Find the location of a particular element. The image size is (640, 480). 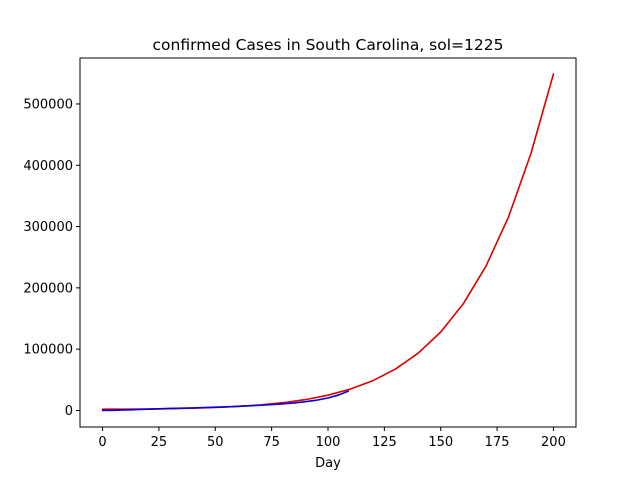

x-tick-label: 100 is located at coordinates (328, 442).